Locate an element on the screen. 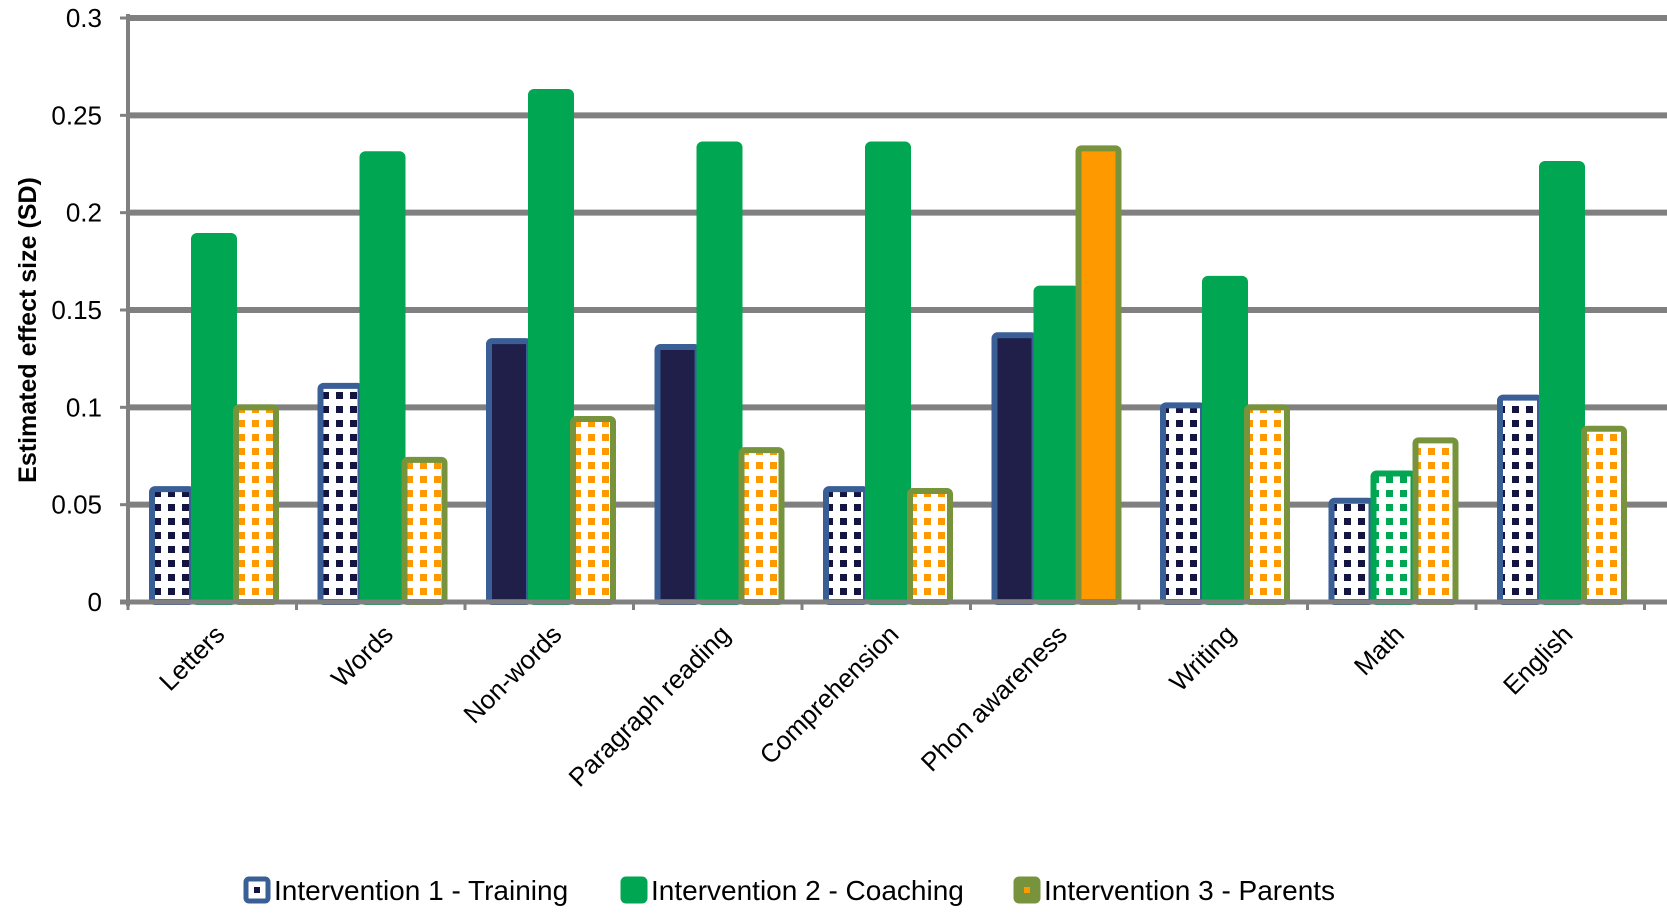  y-axis-title: Estimated effect size (SD) is located at coordinates (28, 330).